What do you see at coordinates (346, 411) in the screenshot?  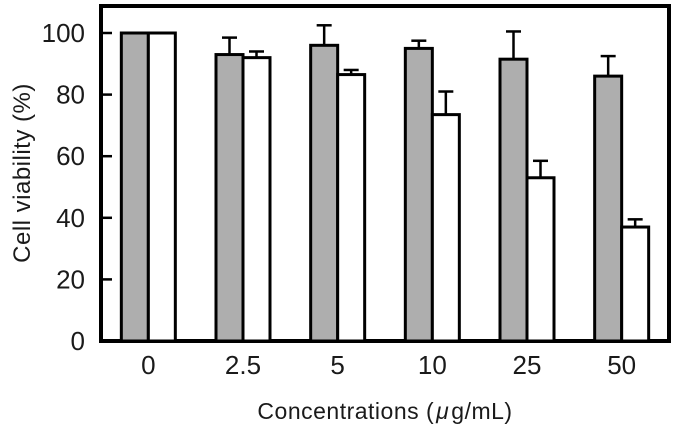 I see `x-axis-title-prefix: Concentrations (` at bounding box center [346, 411].